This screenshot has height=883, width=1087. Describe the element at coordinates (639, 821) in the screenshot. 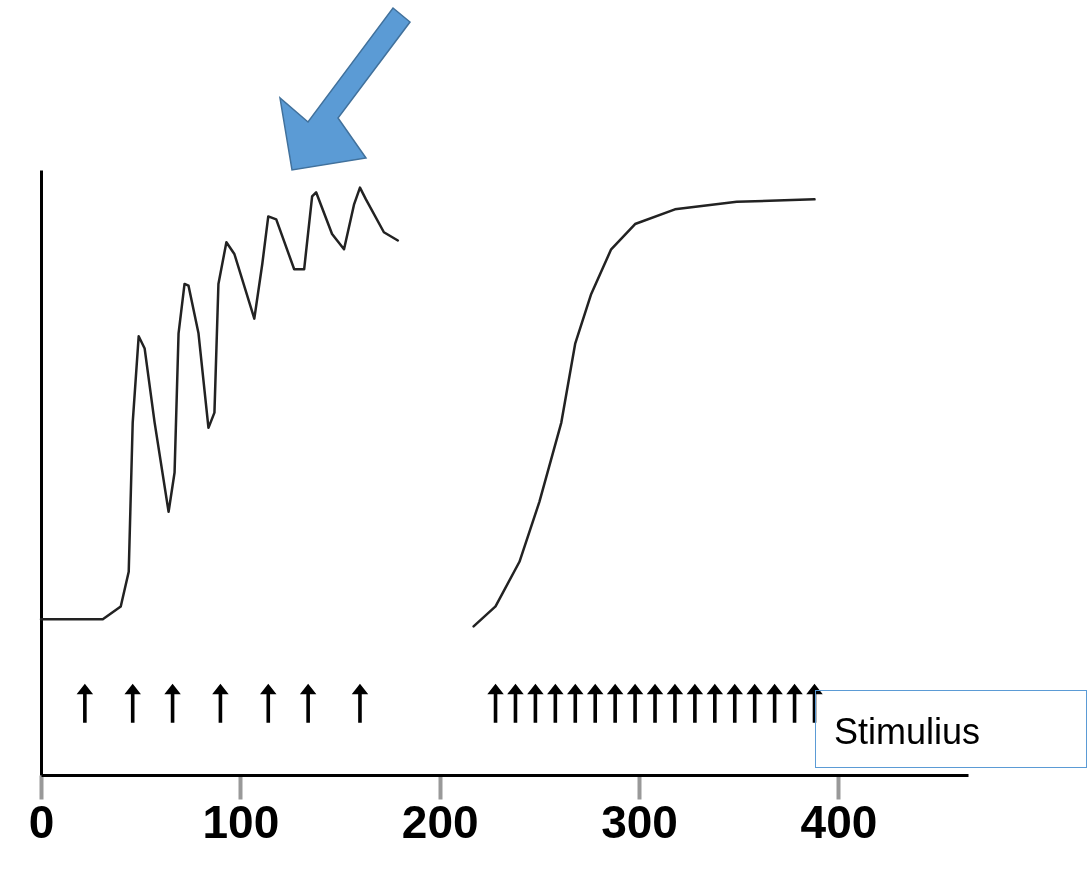

I see `x-tick-label: 300` at that location.